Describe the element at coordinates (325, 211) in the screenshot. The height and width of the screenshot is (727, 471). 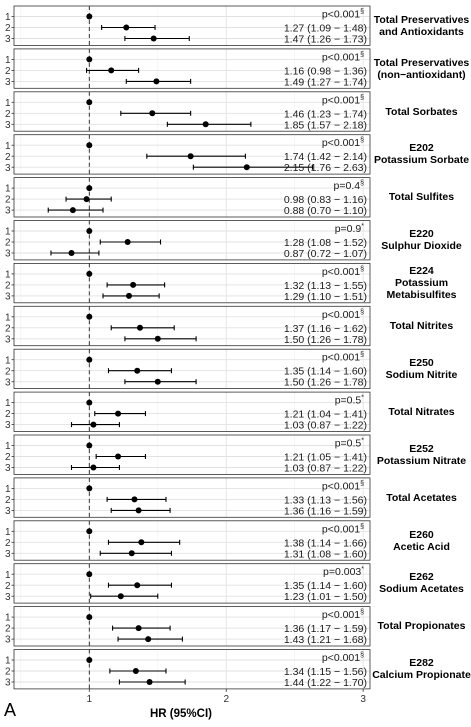
I see `hr-ci-label: 0.88 (0.70 − 1.10)` at that location.